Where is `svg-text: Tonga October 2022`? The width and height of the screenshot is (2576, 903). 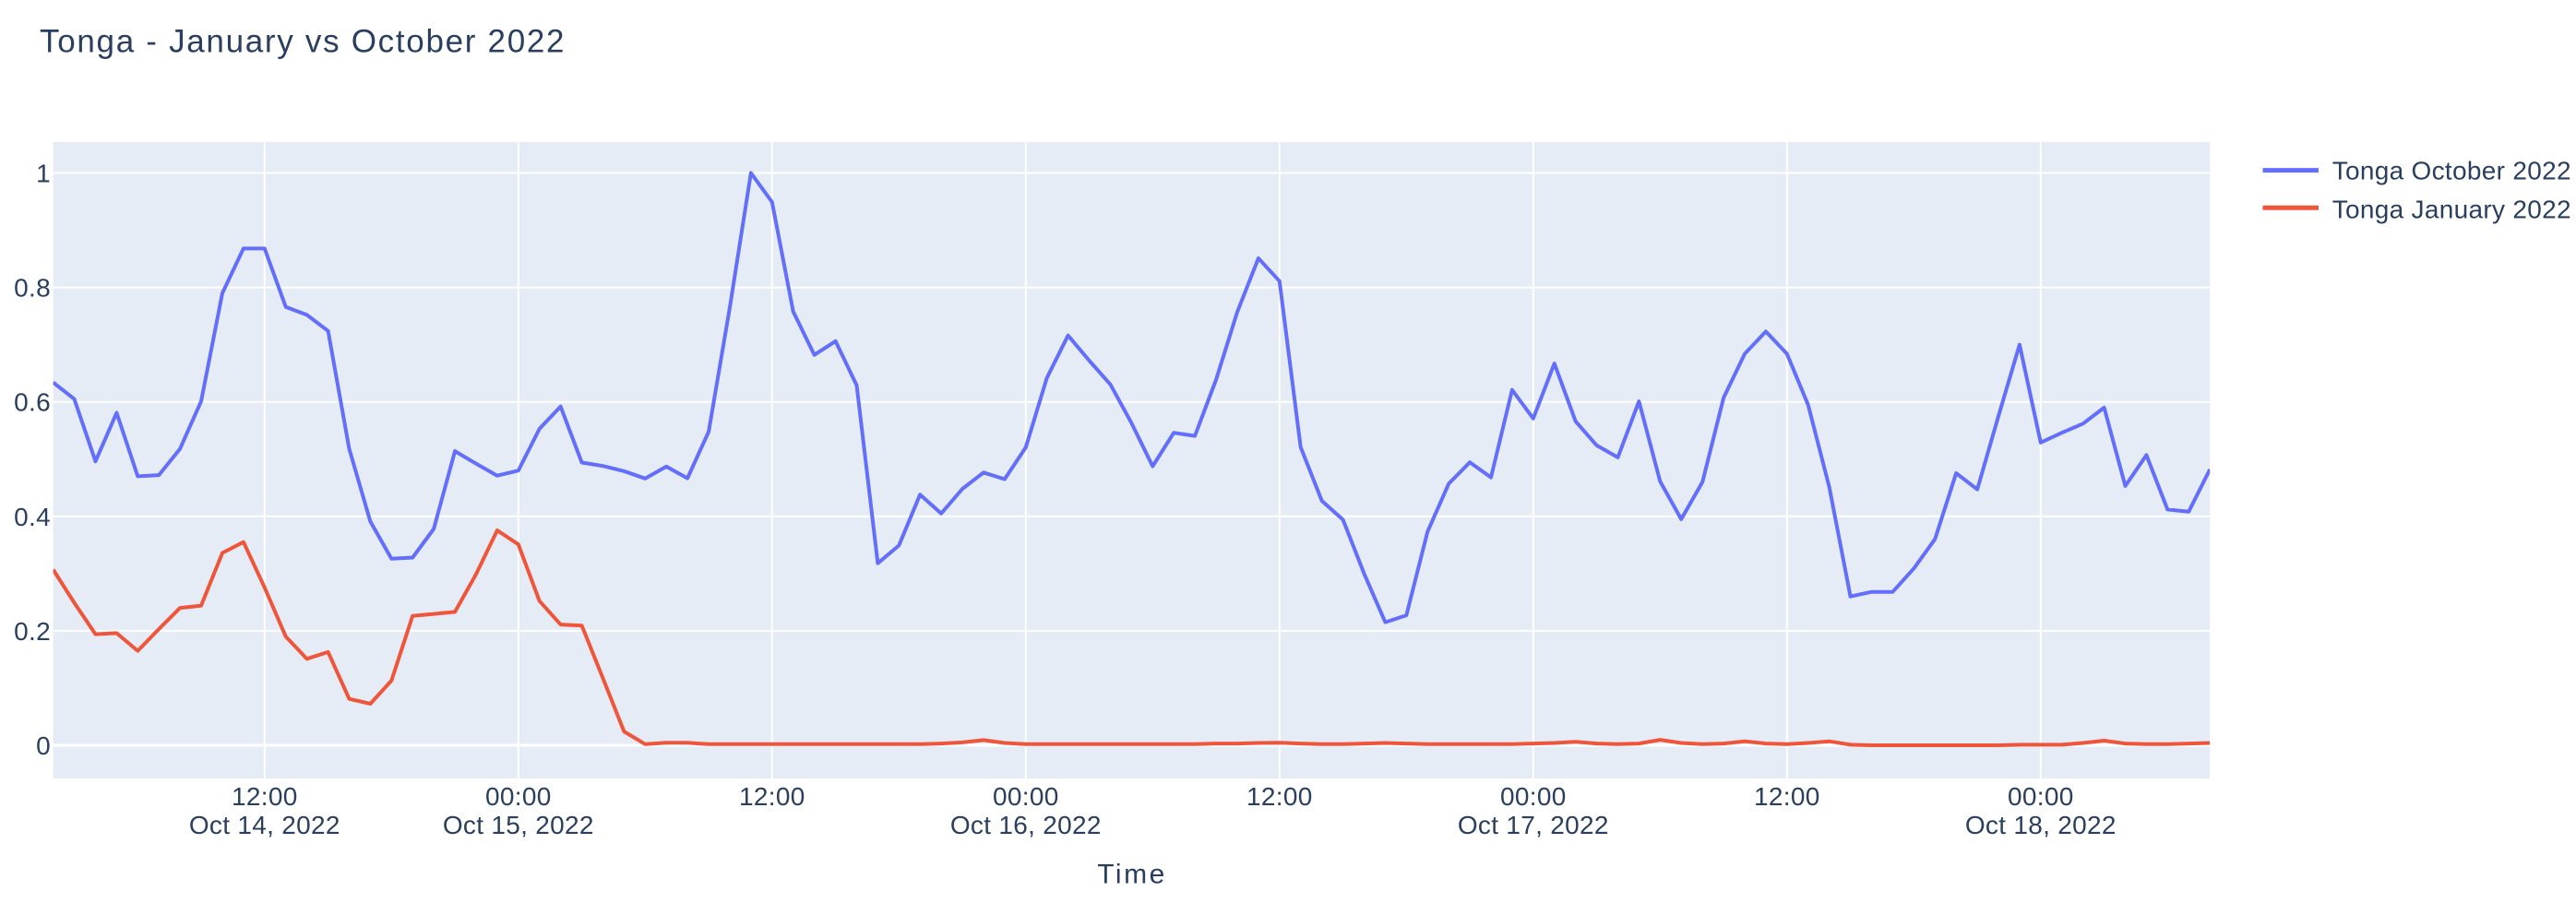
svg-text: Tonga October 2022 is located at coordinates (2451, 171).